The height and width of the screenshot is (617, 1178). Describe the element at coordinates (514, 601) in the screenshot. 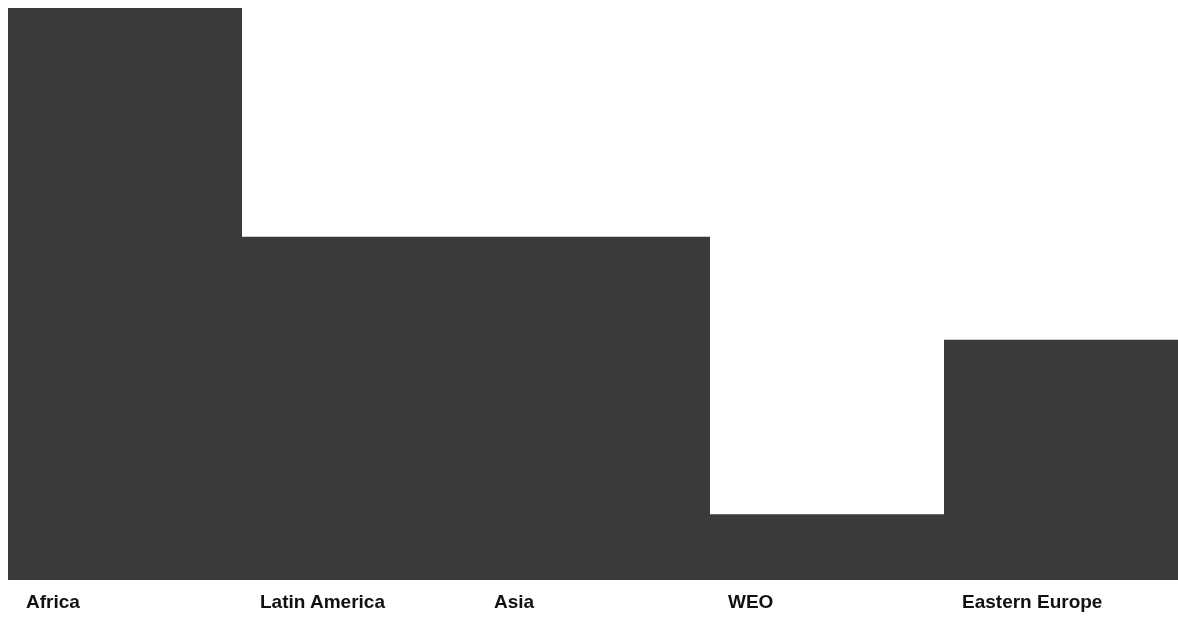

I see `x-tick-label: Asia` at that location.